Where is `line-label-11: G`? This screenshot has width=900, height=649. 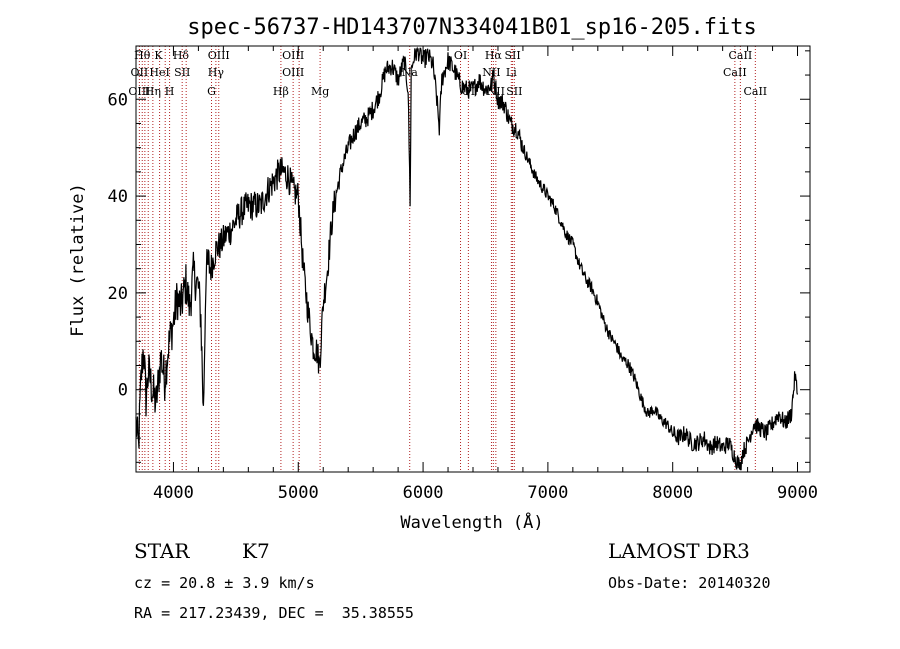
line-label-11: G is located at coordinates (211, 91).